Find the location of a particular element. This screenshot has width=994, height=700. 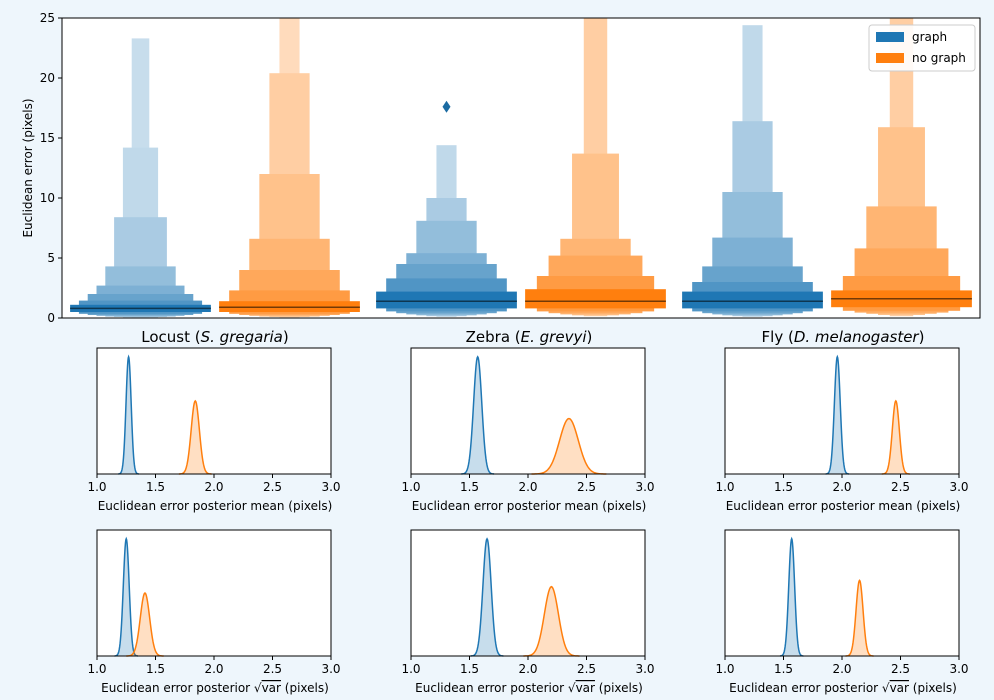

legend-swatch-no-graph is located at coordinates (890, 58).